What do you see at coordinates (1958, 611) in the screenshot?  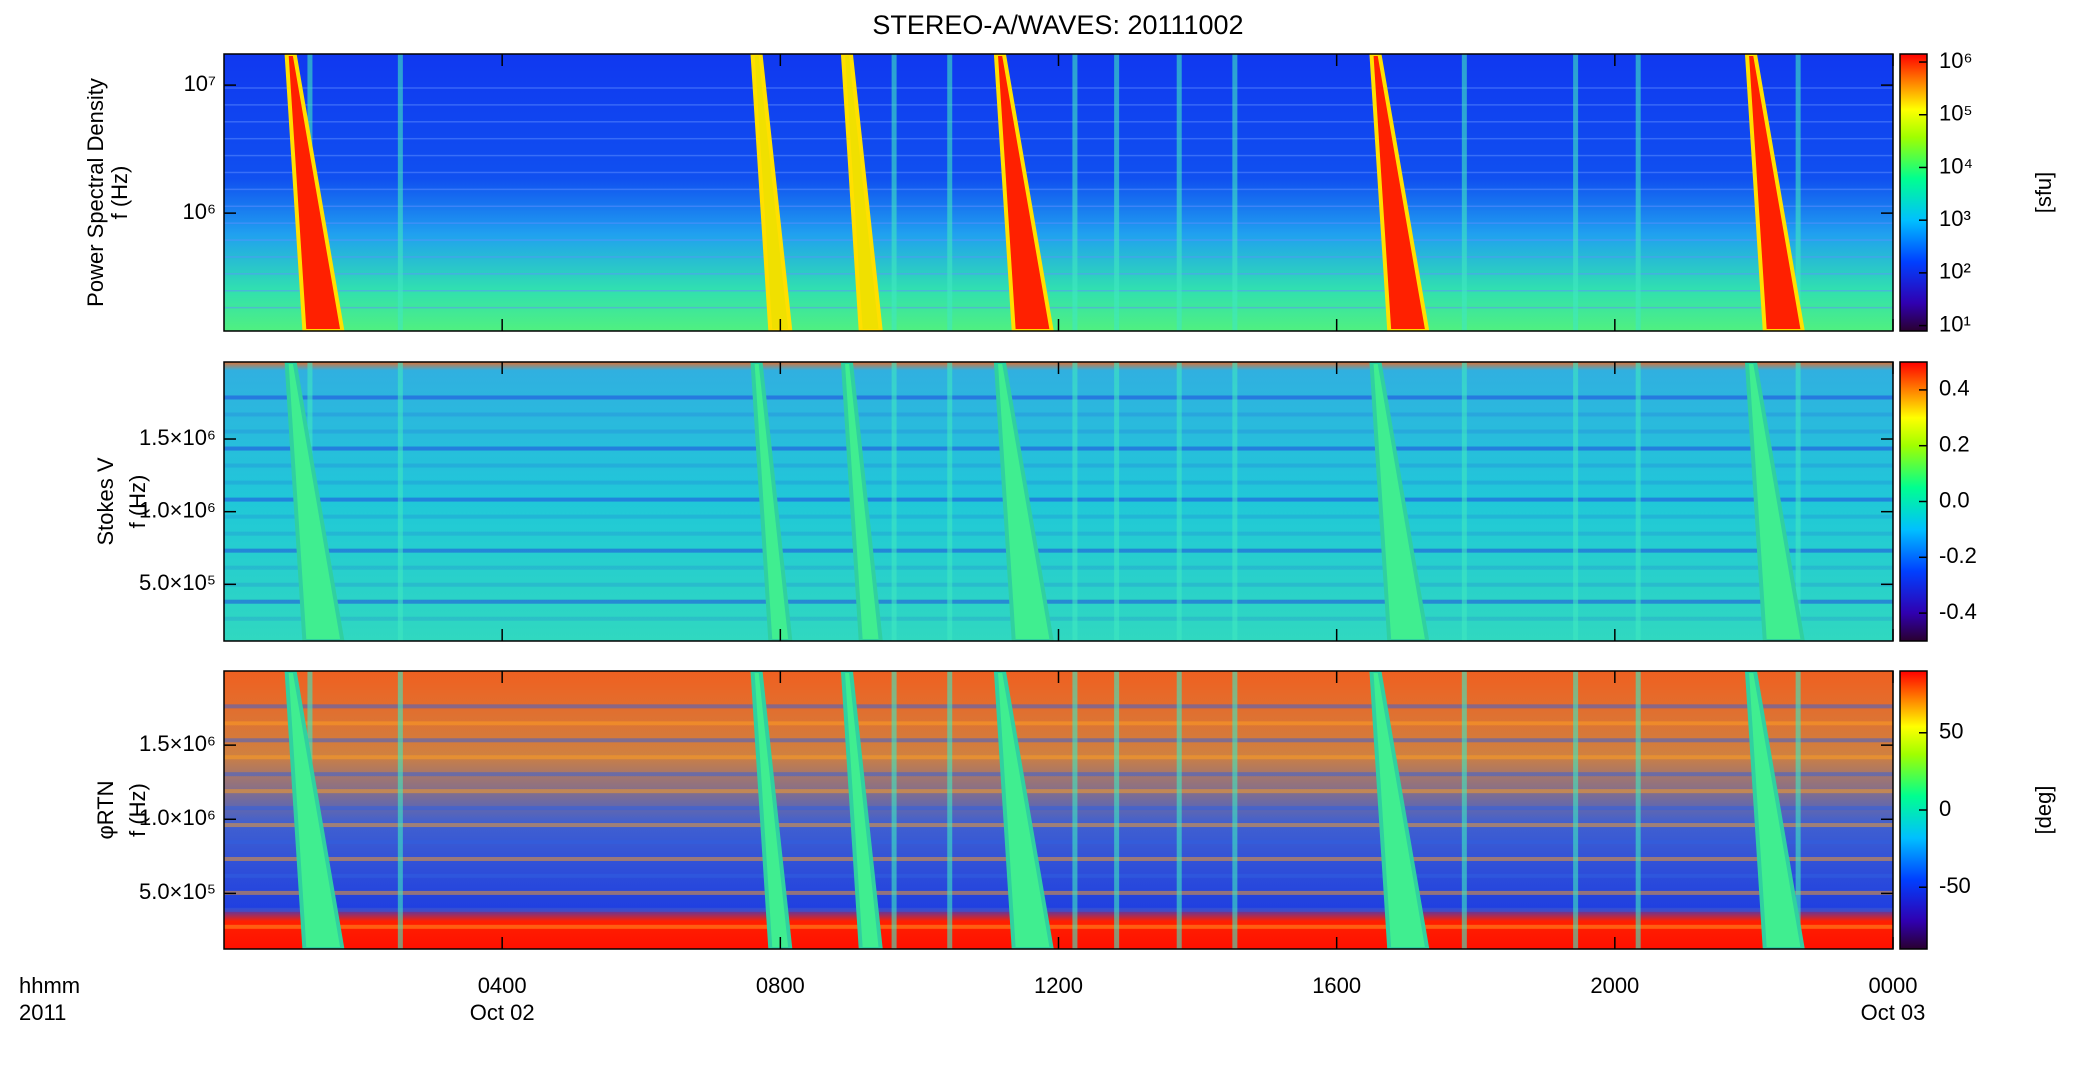 I see `colorbar-tick-label: -0.4` at bounding box center [1958, 611].